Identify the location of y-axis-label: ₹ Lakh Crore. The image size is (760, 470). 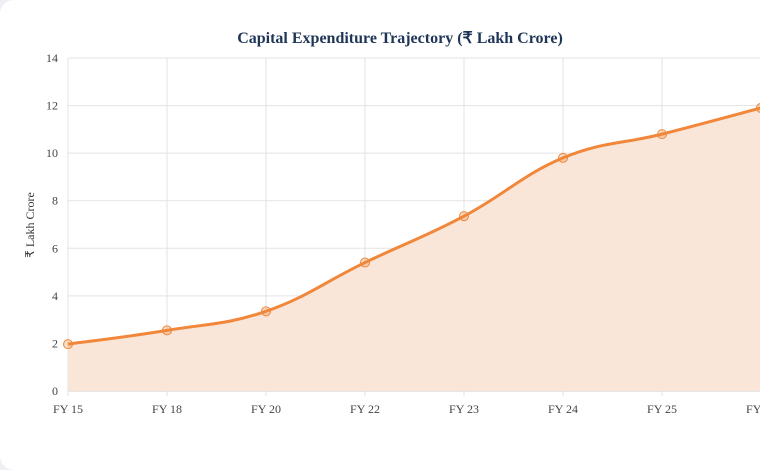
(30, 225).